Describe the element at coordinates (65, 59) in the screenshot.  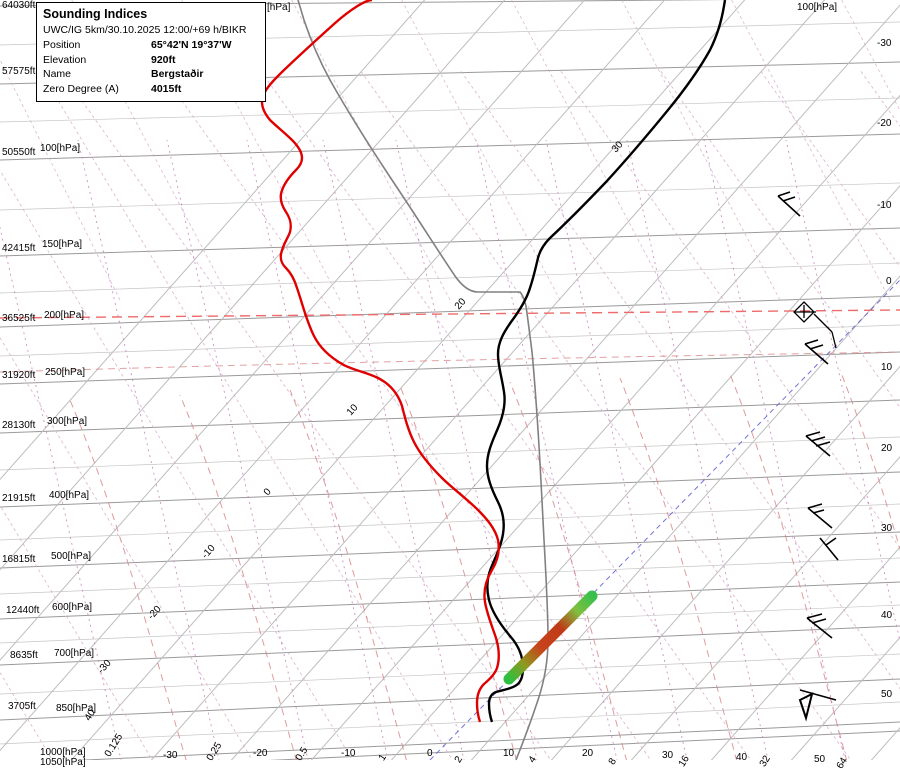
I see `row-key: Elevation` at that location.